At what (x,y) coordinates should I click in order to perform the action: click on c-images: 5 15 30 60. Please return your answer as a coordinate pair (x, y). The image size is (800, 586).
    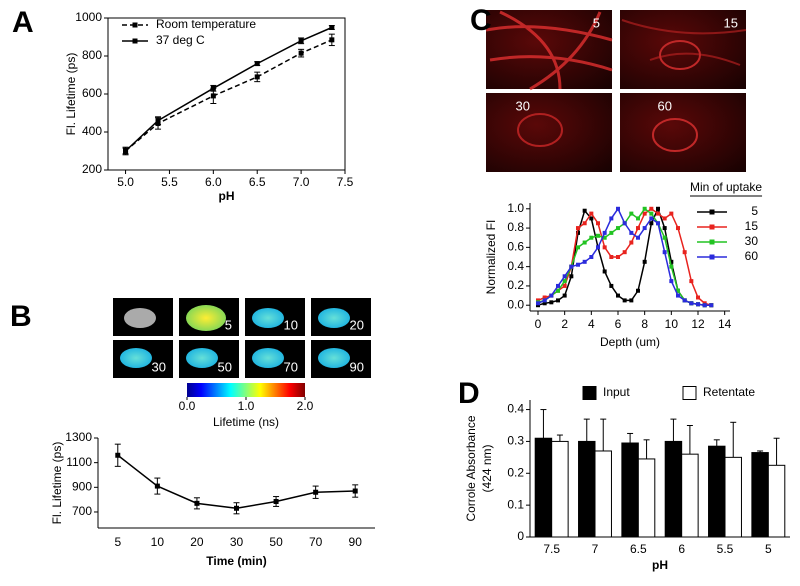
    Looking at the image, I should click on (616, 91).